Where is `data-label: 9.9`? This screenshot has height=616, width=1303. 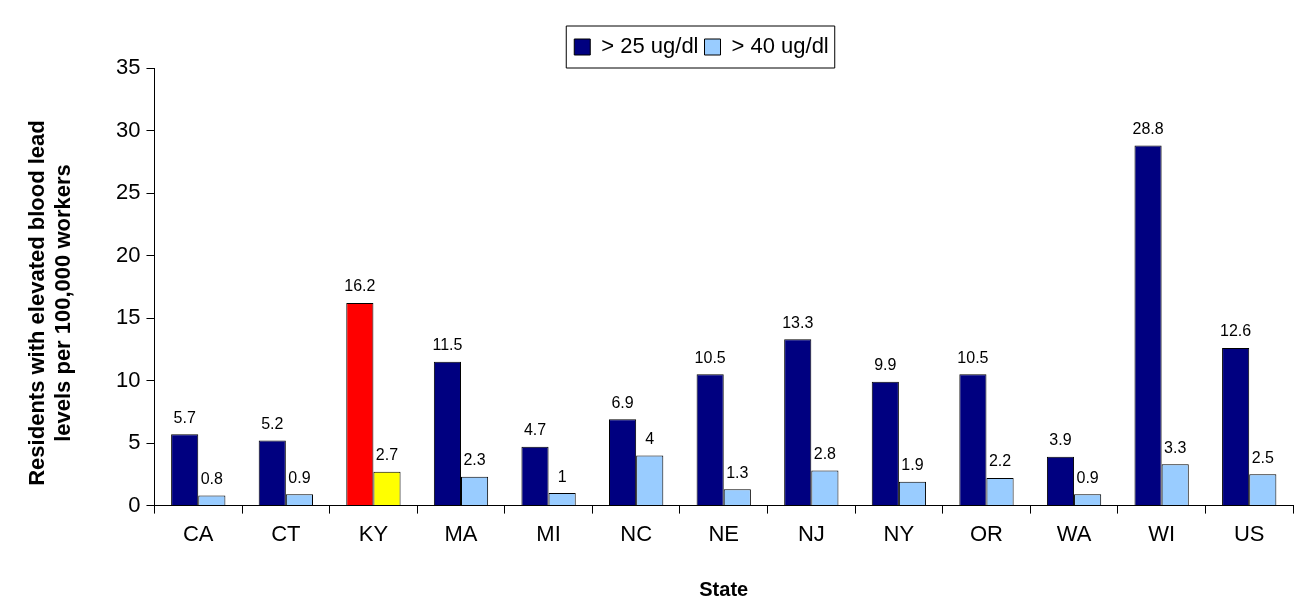
data-label: 9.9 is located at coordinates (885, 365).